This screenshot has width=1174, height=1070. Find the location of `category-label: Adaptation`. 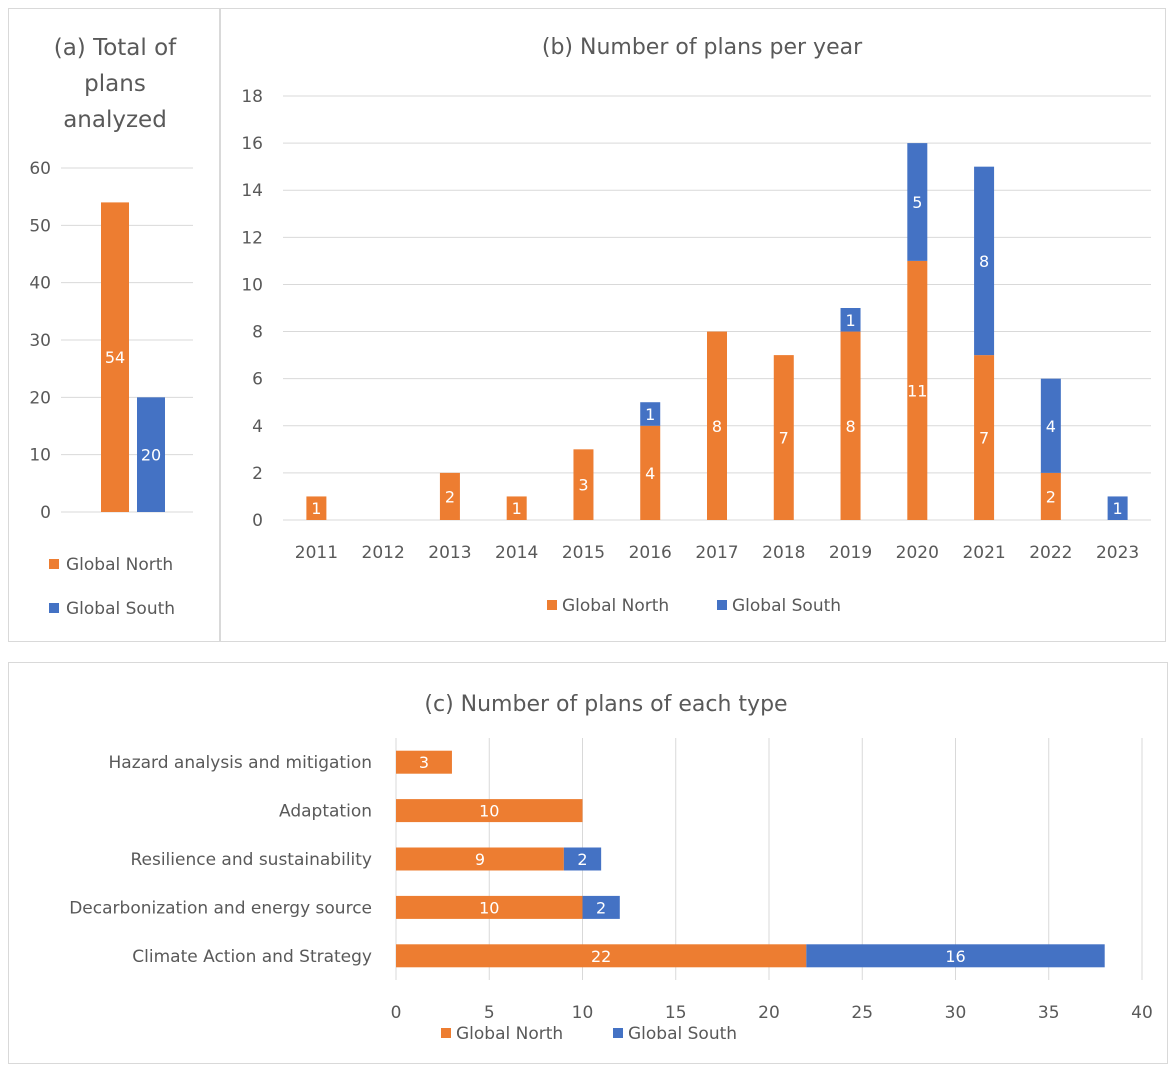

category-label: Adaptation is located at coordinates (325, 812).